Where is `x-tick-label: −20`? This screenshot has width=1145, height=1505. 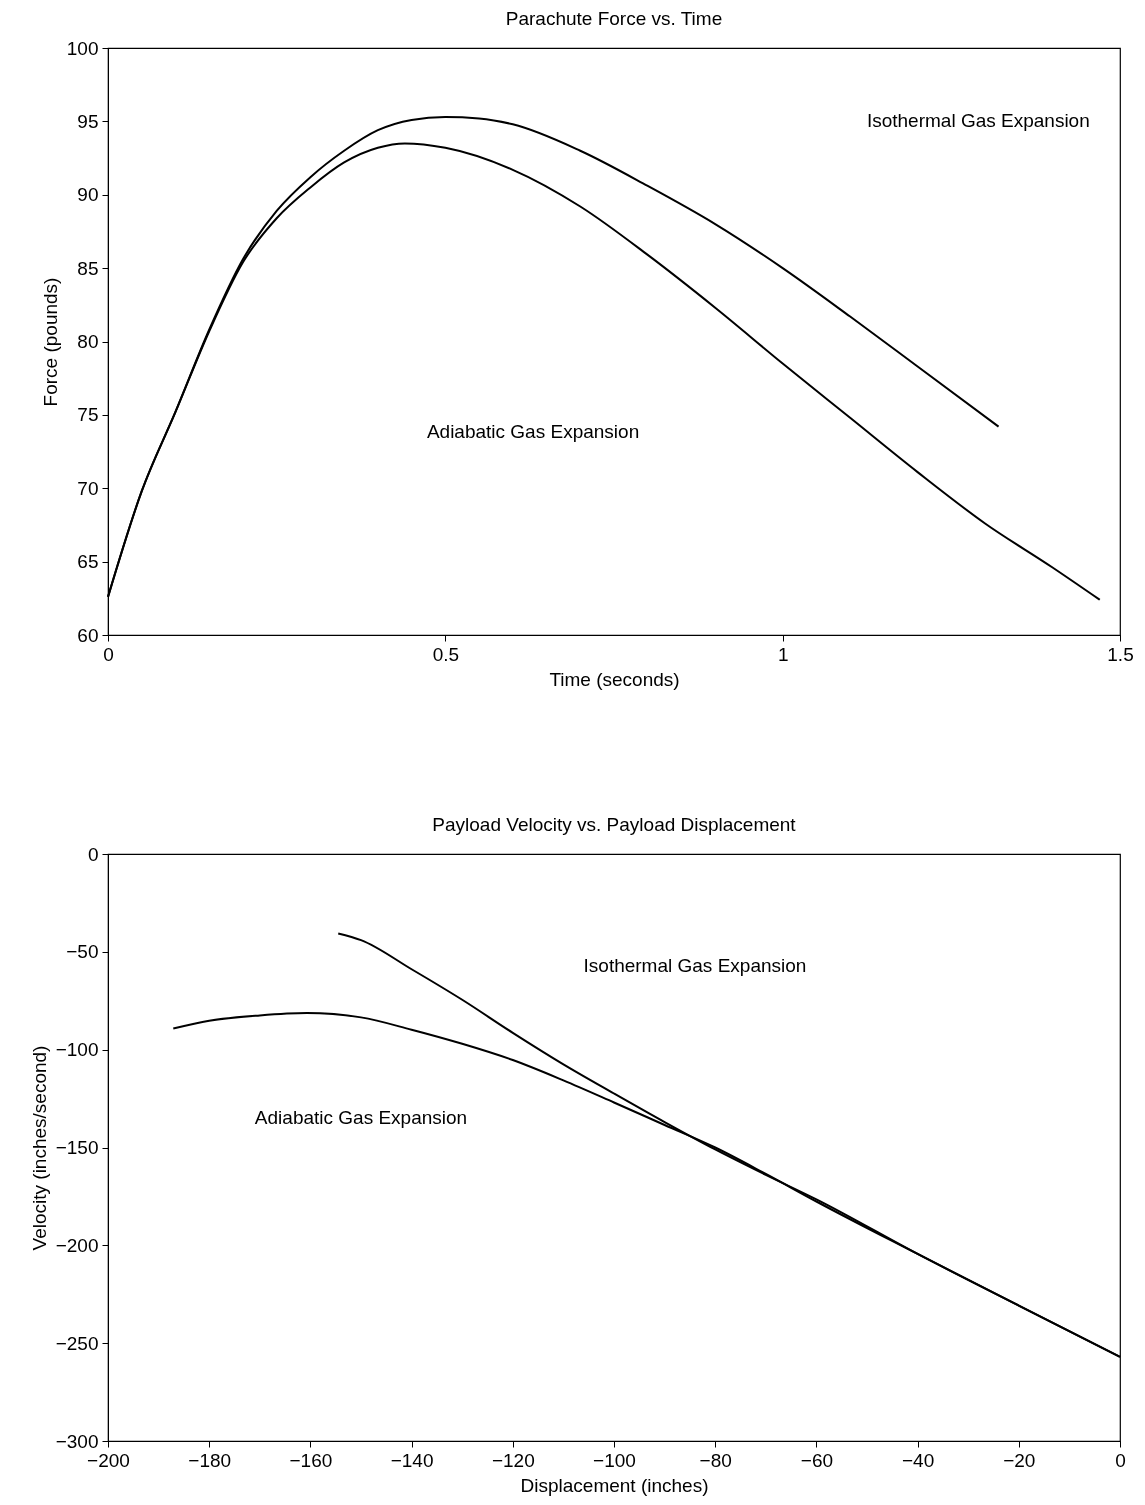
x-tick-label: −20 is located at coordinates (1019, 1460).